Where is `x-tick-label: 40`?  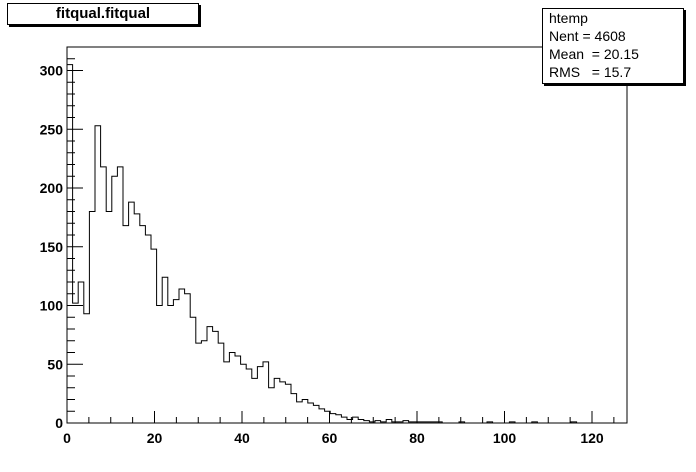 x-tick-label: 40 is located at coordinates (242, 438).